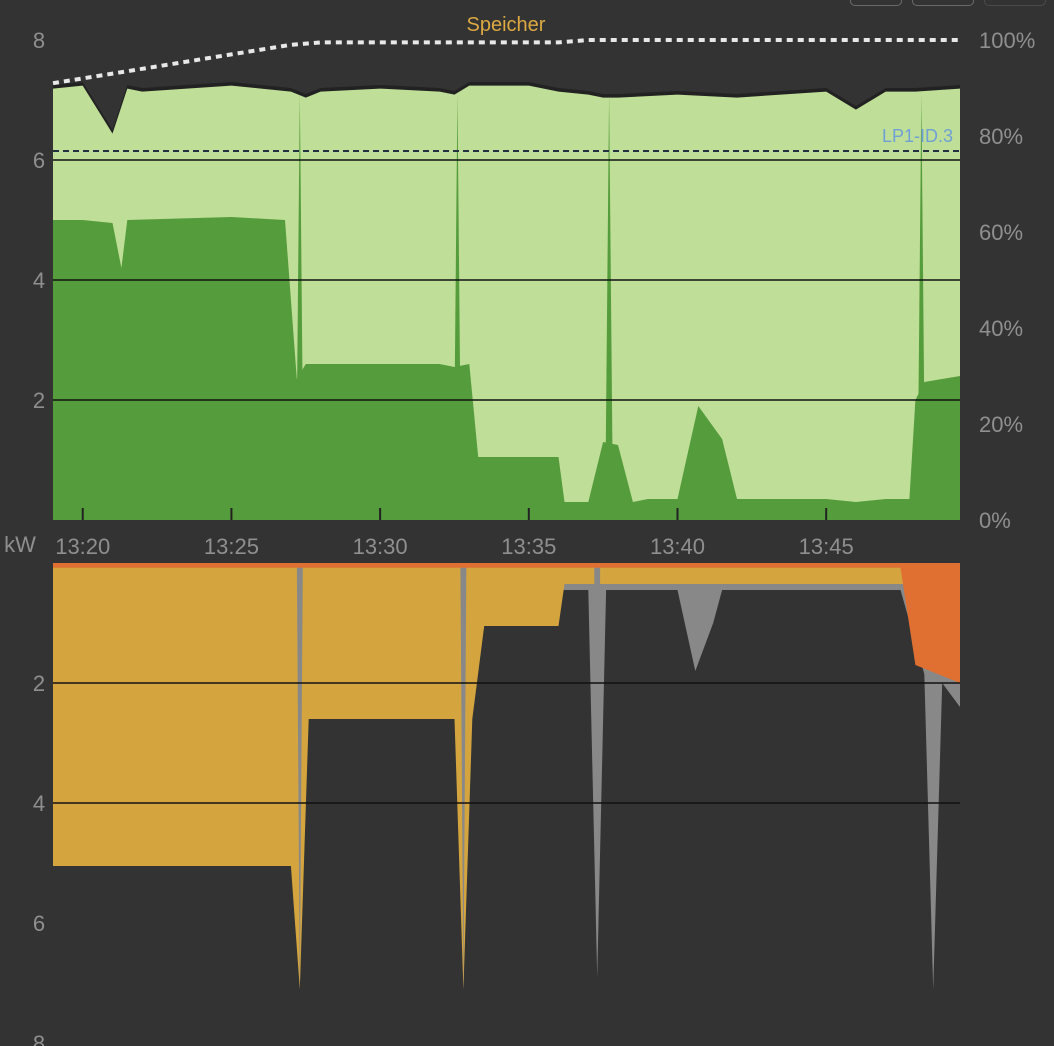 The width and height of the screenshot is (1054, 1046). What do you see at coordinates (677, 546) in the screenshot?
I see `x-tick-label: 13:40` at bounding box center [677, 546].